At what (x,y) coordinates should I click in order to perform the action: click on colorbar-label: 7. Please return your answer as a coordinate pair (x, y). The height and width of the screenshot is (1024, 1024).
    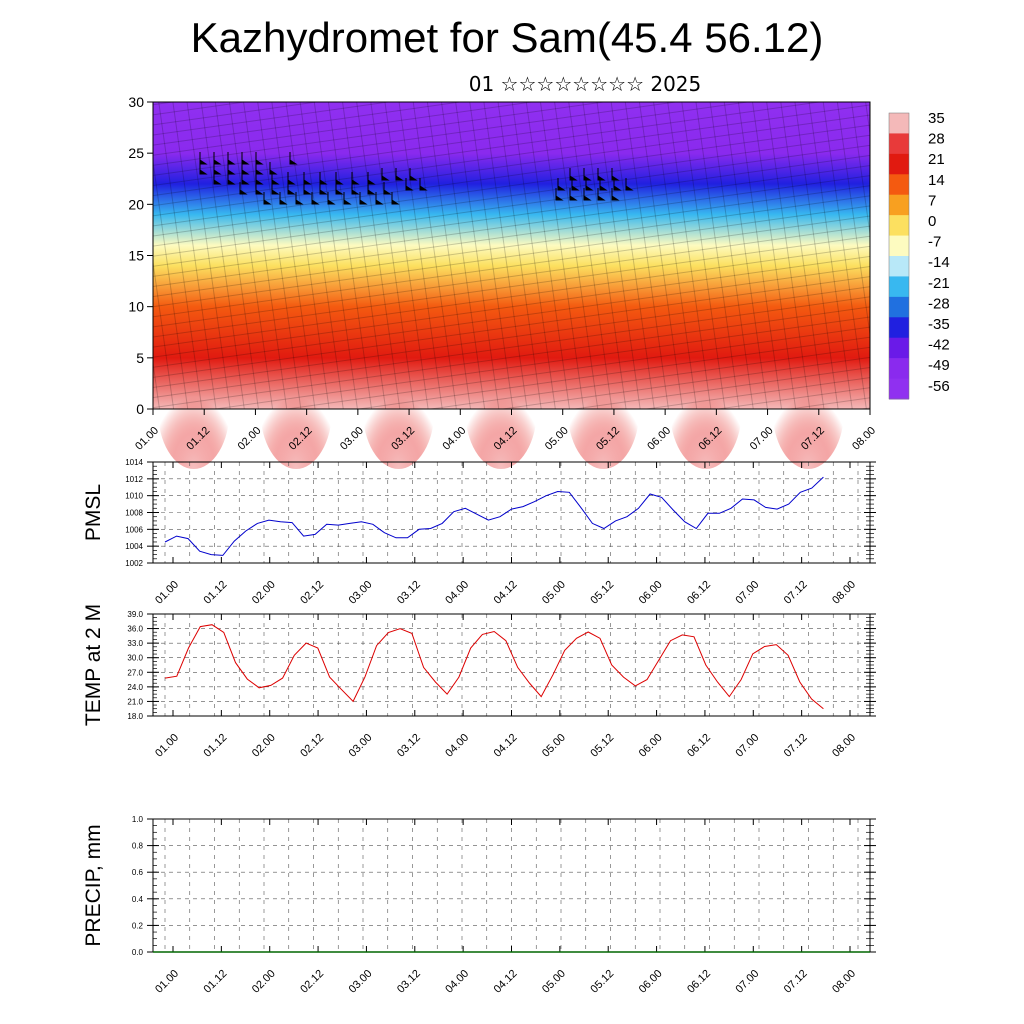
    Looking at the image, I should click on (932, 200).